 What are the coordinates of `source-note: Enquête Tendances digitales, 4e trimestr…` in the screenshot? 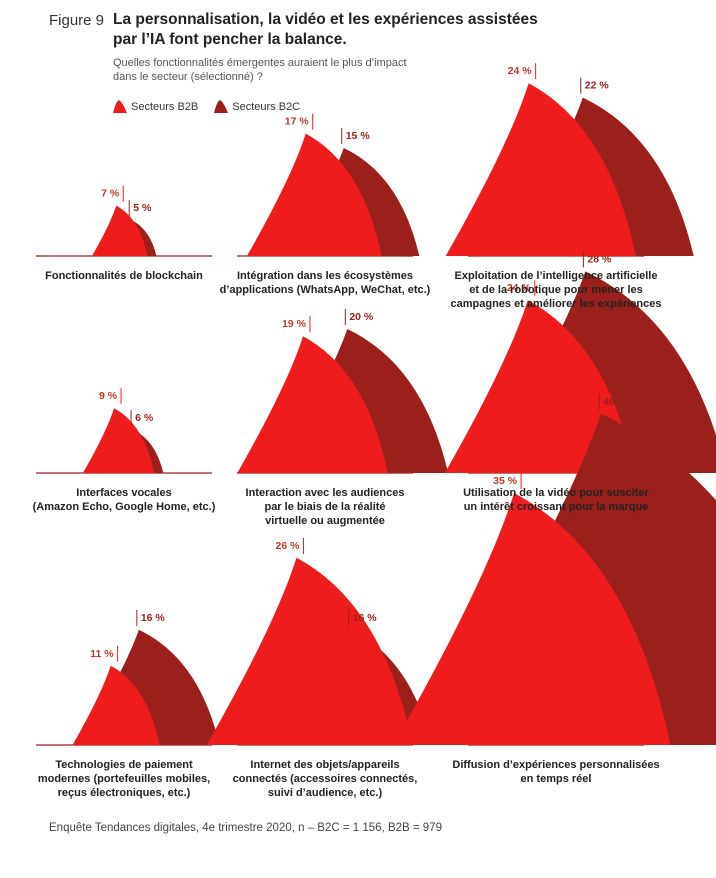 It's located at (245, 828).